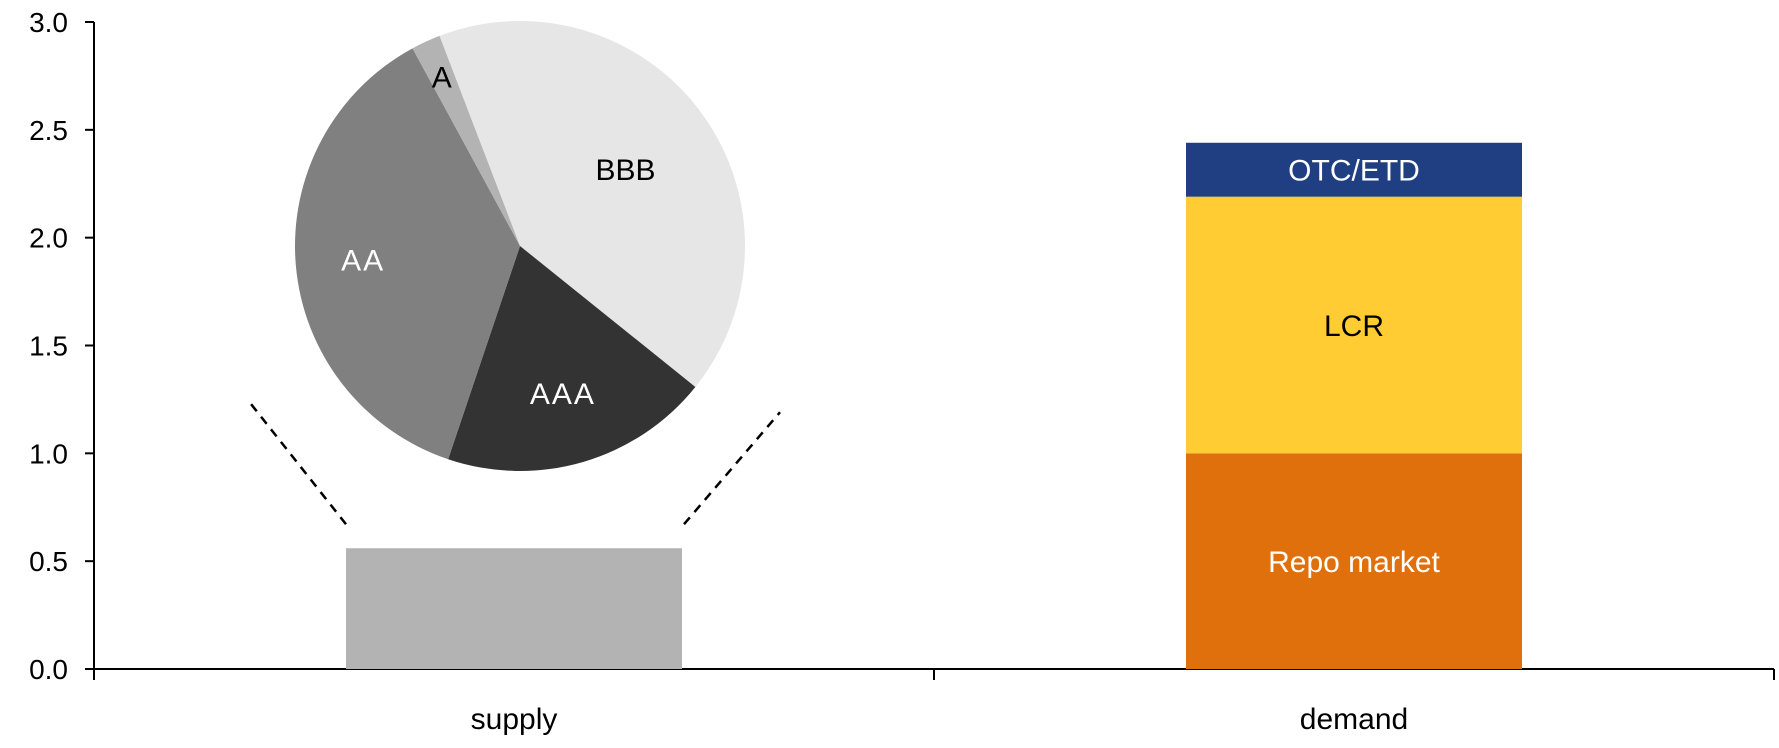 The height and width of the screenshot is (748, 1779). Describe the element at coordinates (514, 719) in the screenshot. I see `x-category-label: supply` at that location.